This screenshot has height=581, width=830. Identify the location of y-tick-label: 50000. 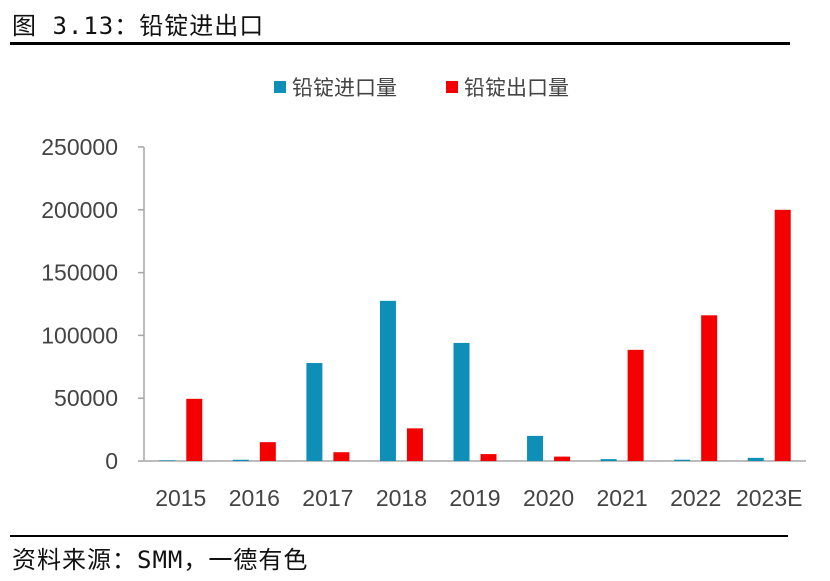
(86, 398).